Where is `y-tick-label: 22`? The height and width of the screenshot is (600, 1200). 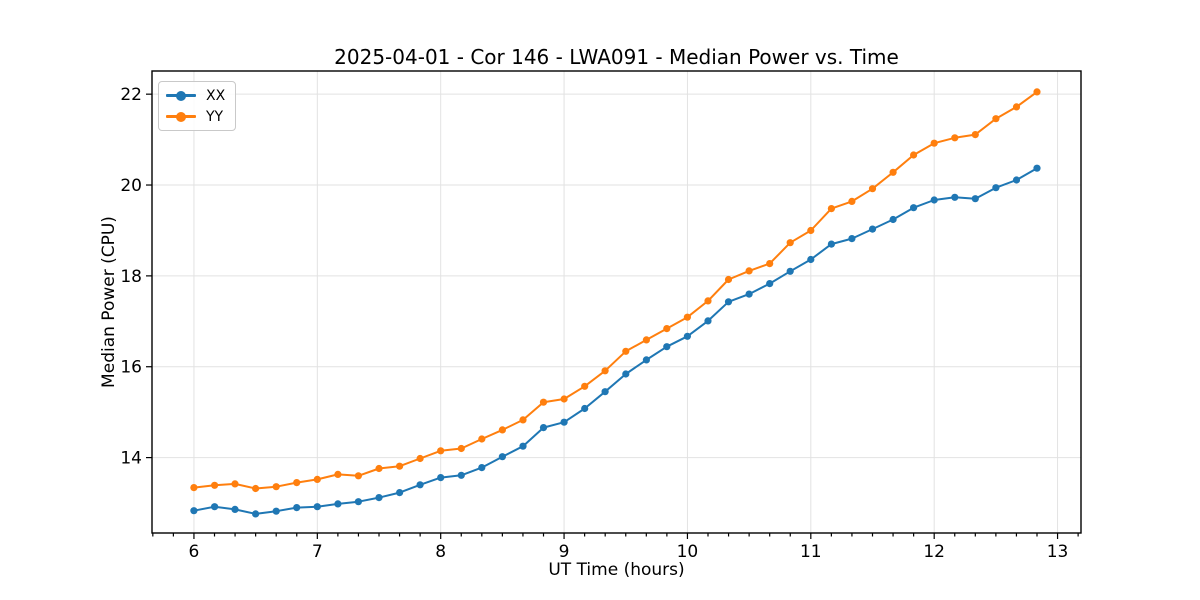 y-tick-label: 22 is located at coordinates (131, 95).